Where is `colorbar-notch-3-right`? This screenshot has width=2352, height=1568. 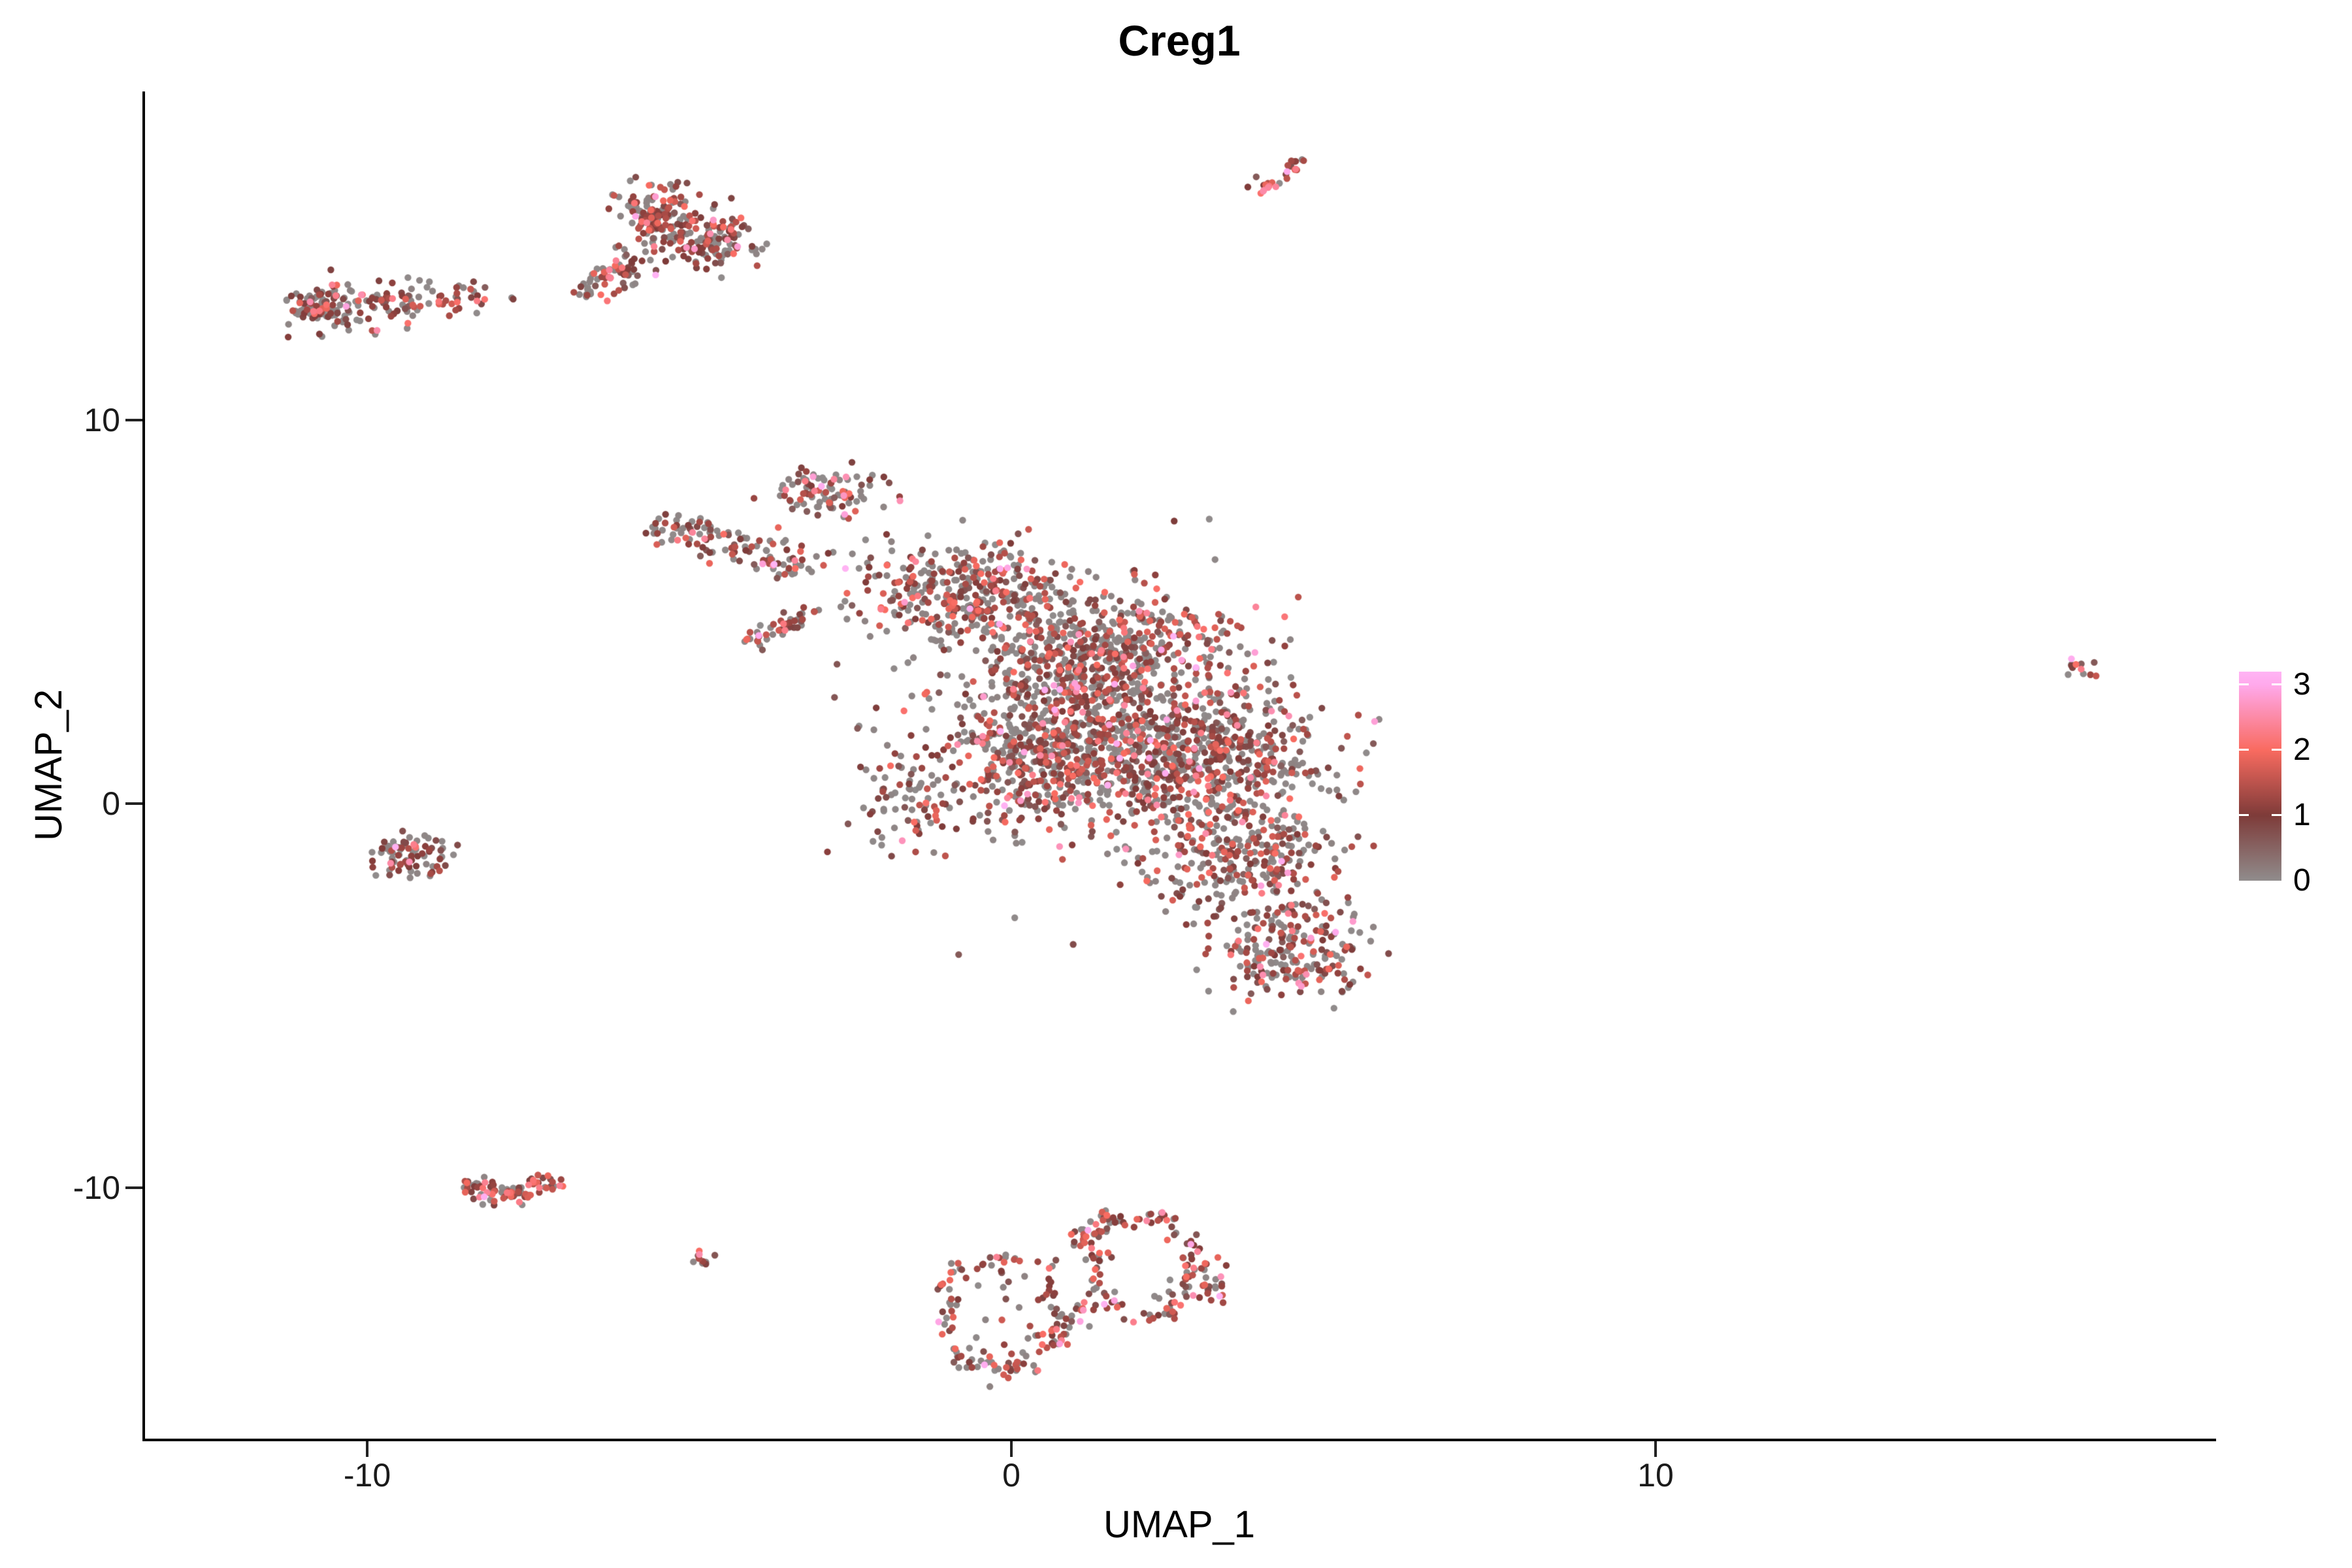 colorbar-notch-3-right is located at coordinates (2276, 684).